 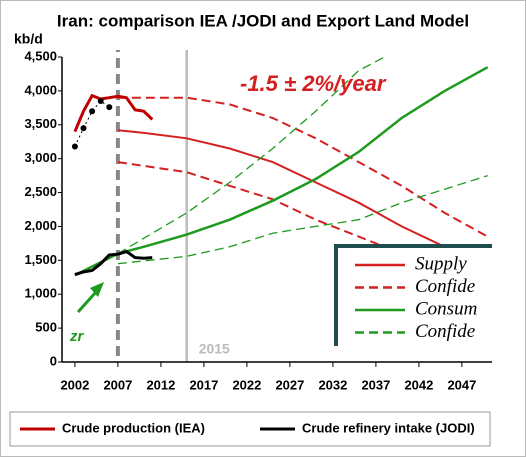 What do you see at coordinates (375, 384) in the screenshot?
I see `x-tick-label: 2037` at bounding box center [375, 384].